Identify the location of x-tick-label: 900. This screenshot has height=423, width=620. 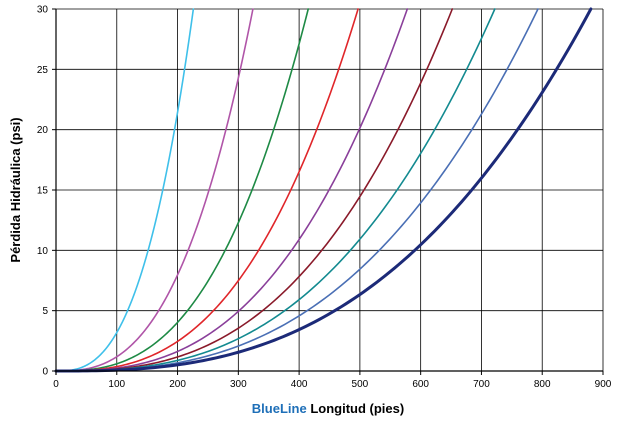
(603, 384).